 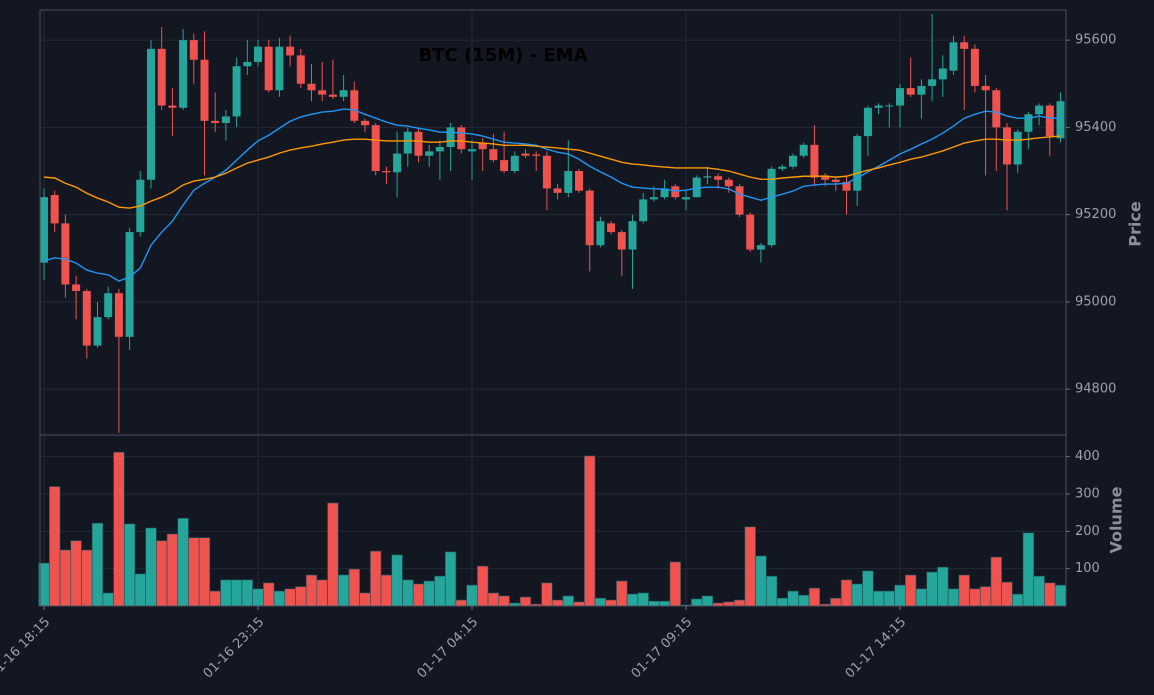 I want to click on y-tick-label: 95000, so click(x=1095, y=301).